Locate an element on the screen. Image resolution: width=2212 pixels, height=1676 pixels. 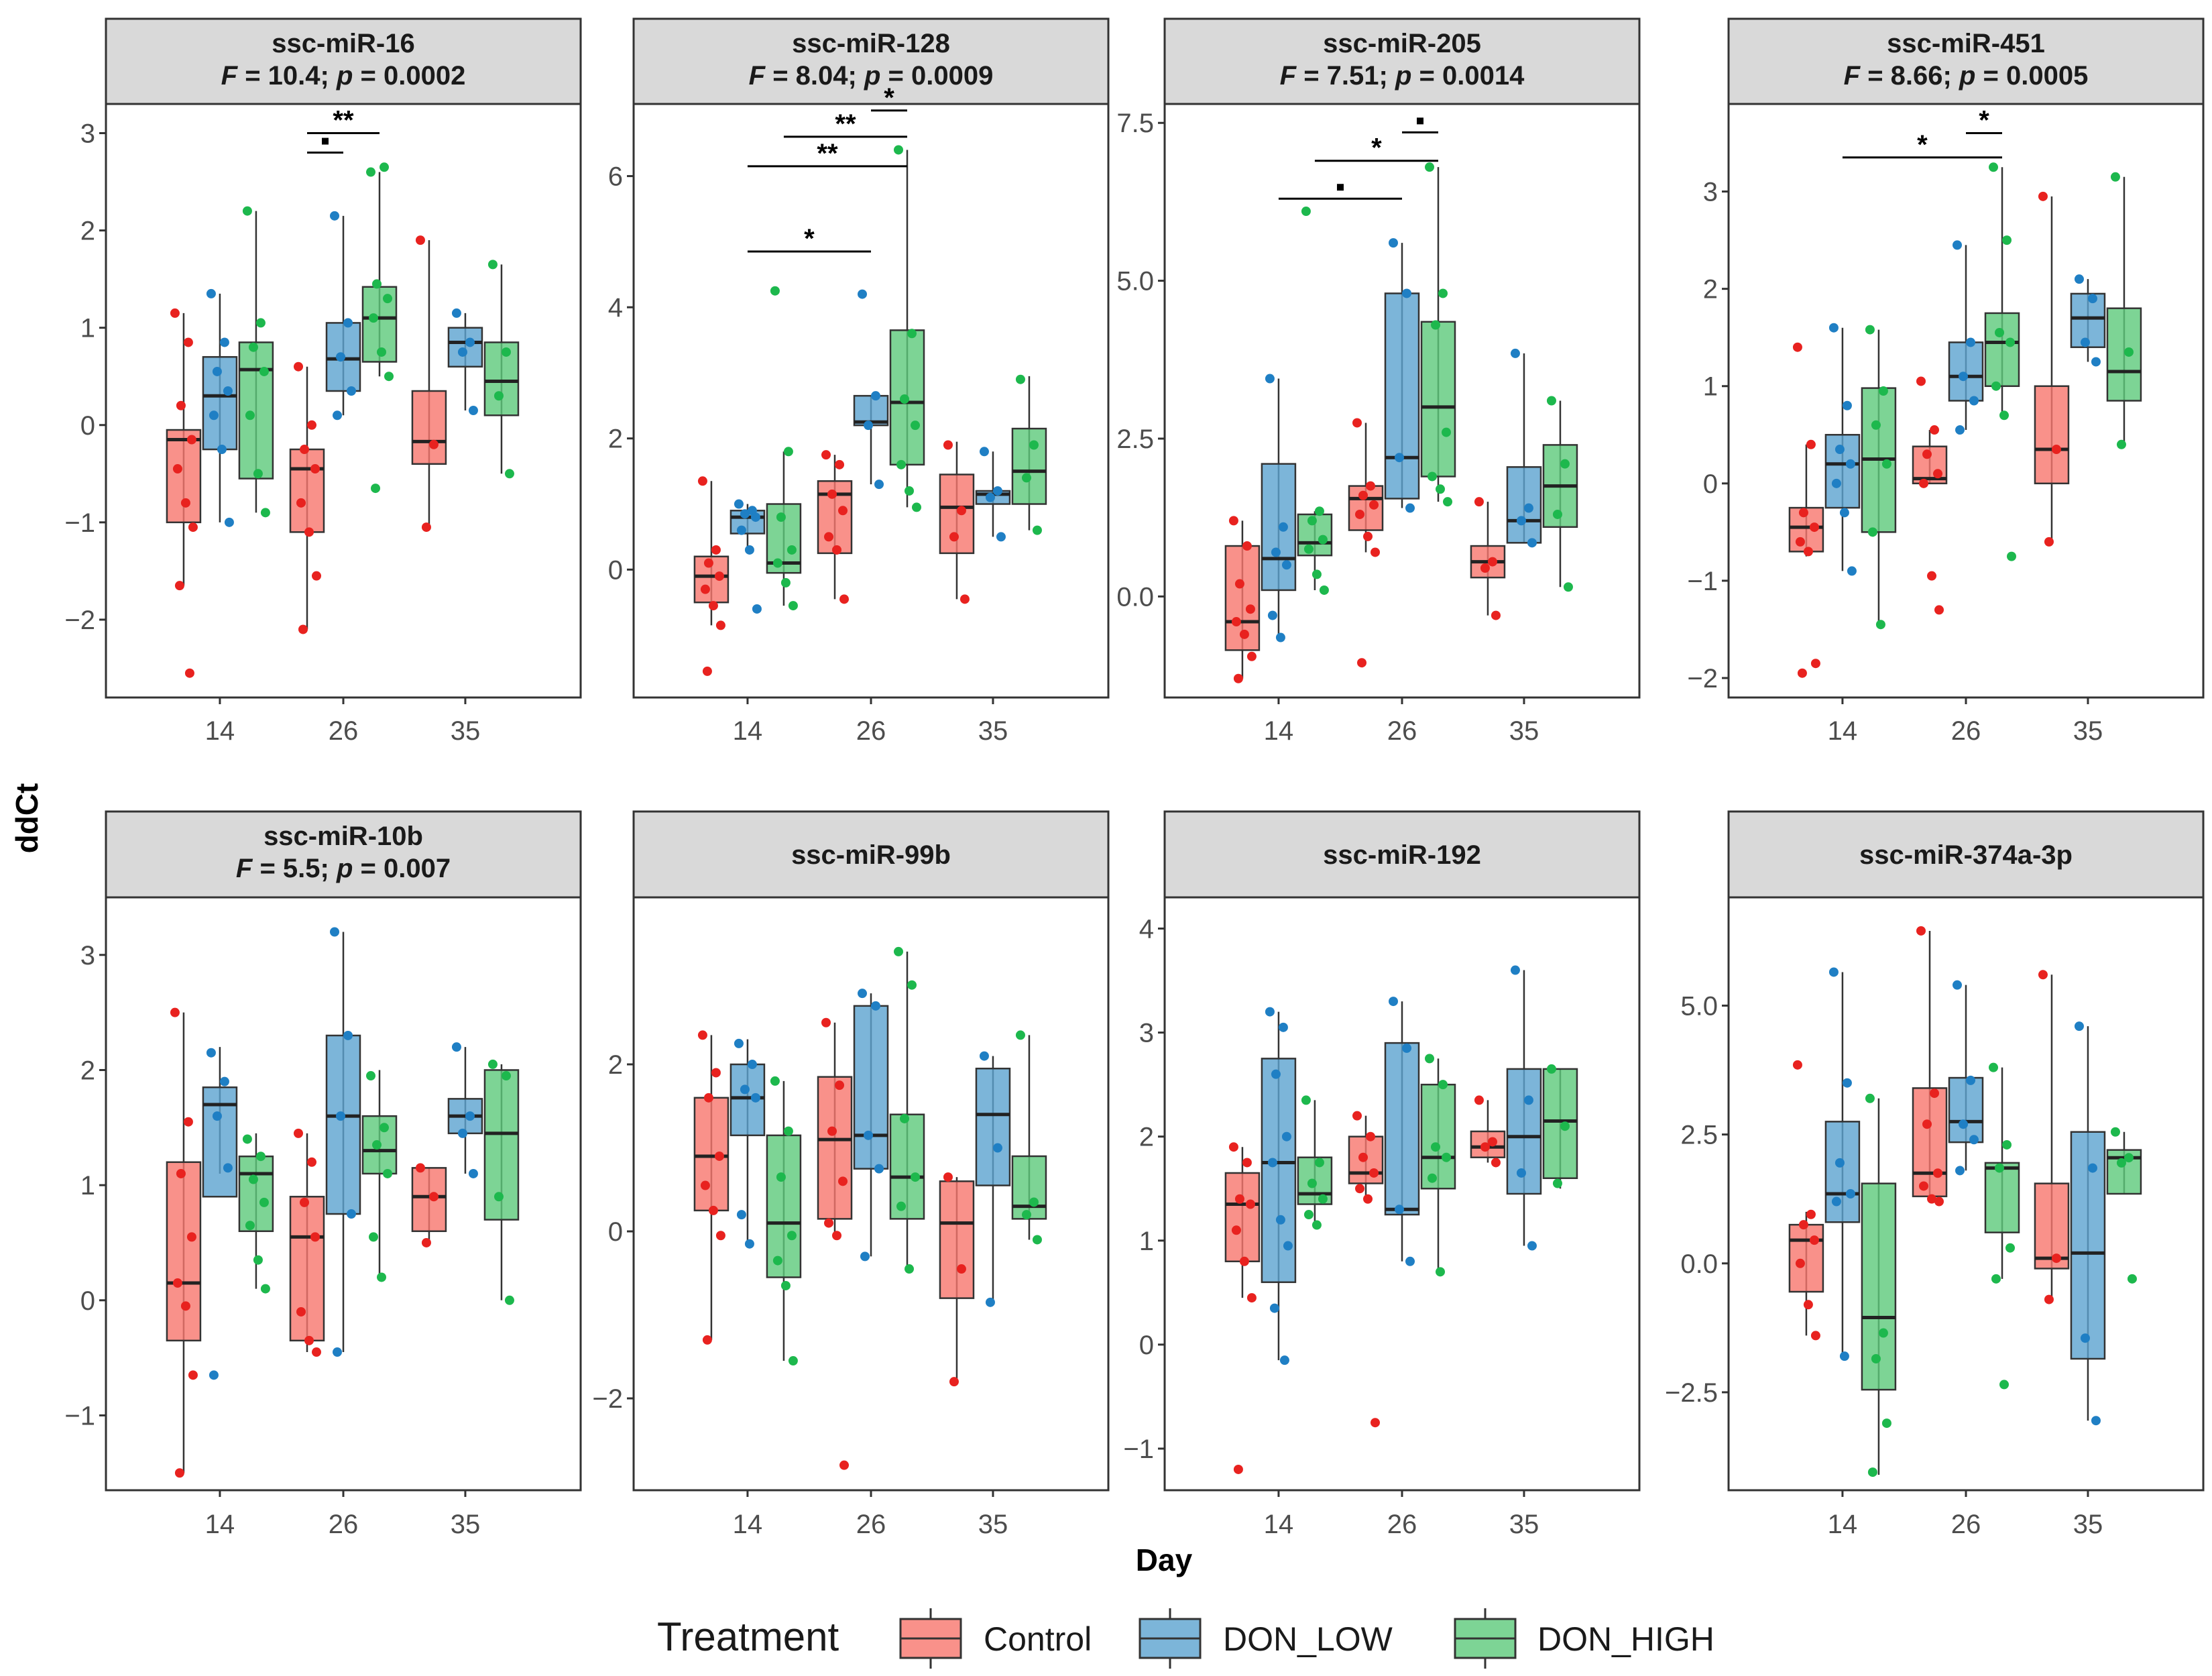
x-tick-label: 26 is located at coordinates (871, 731).